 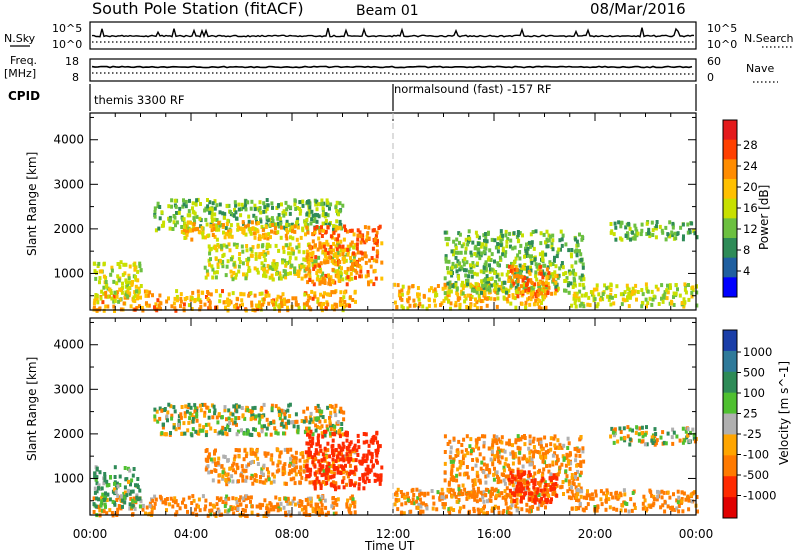 What do you see at coordinates (730, 424) in the screenshot?
I see `colorbar-frame` at bounding box center [730, 424].